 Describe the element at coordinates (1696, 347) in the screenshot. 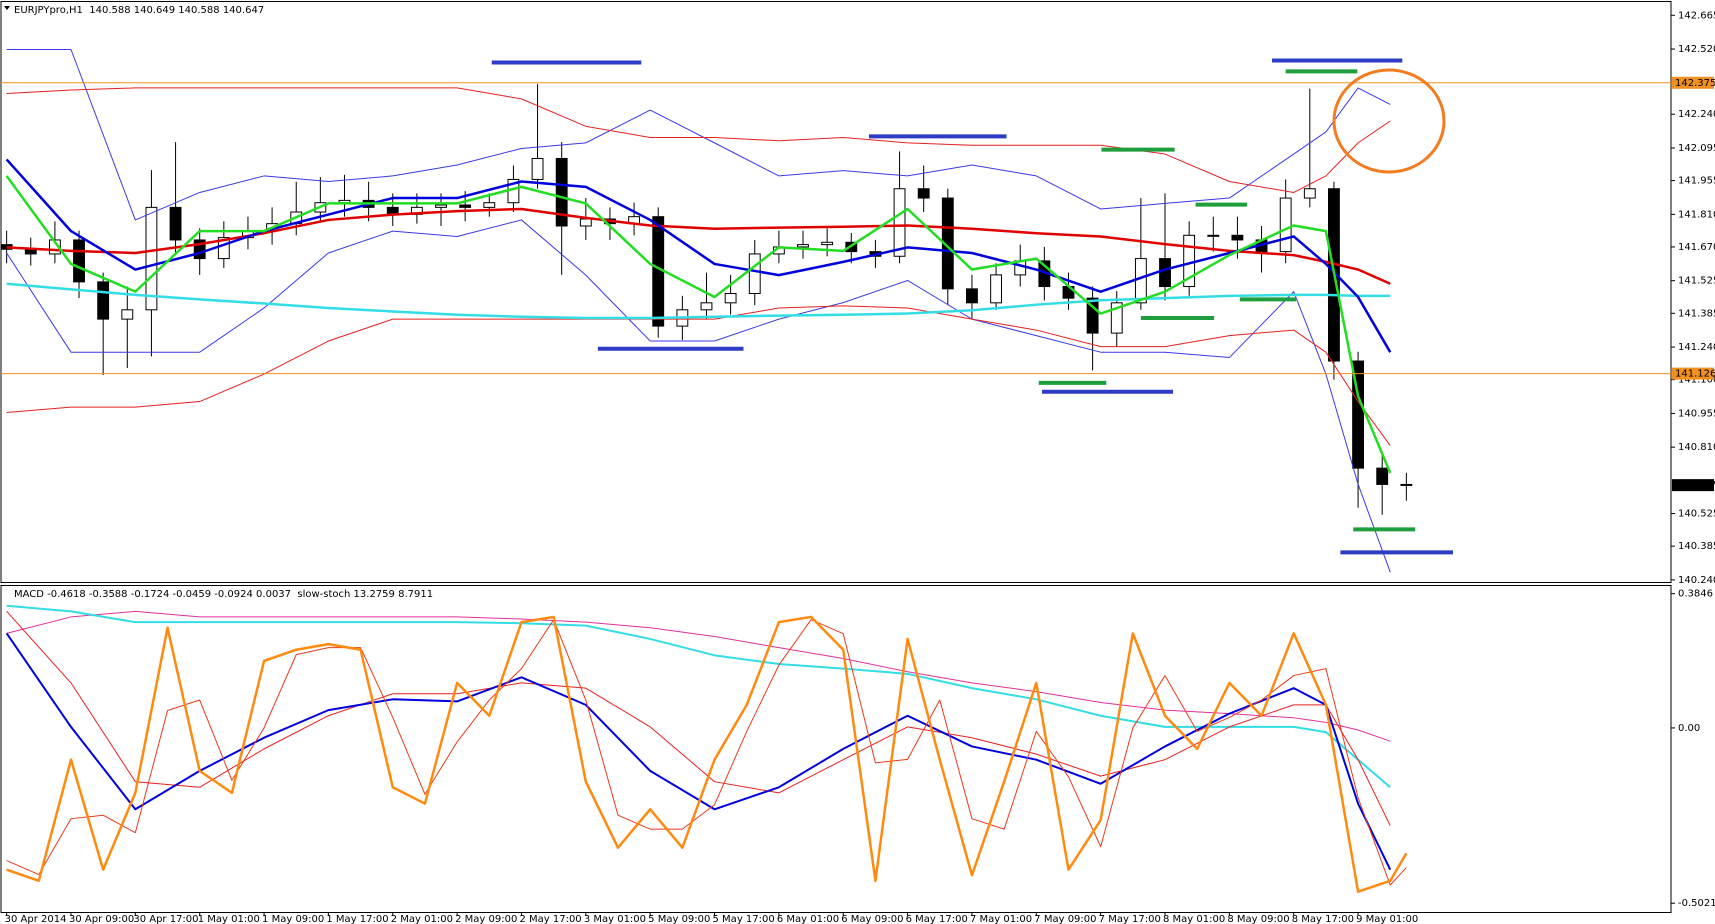

I see `y-tick-label: 141.240` at that location.